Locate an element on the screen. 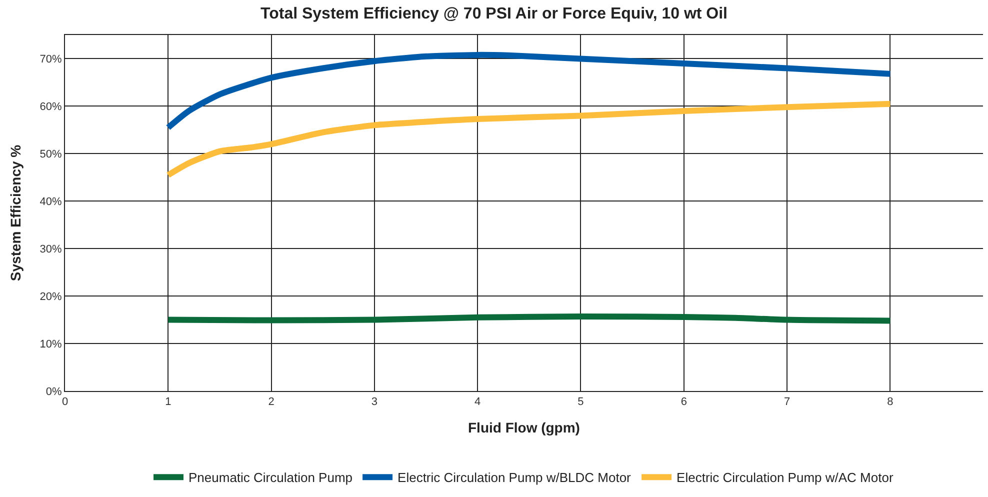 The width and height of the screenshot is (988, 497). y-tick-label: 50% is located at coordinates (51, 154).